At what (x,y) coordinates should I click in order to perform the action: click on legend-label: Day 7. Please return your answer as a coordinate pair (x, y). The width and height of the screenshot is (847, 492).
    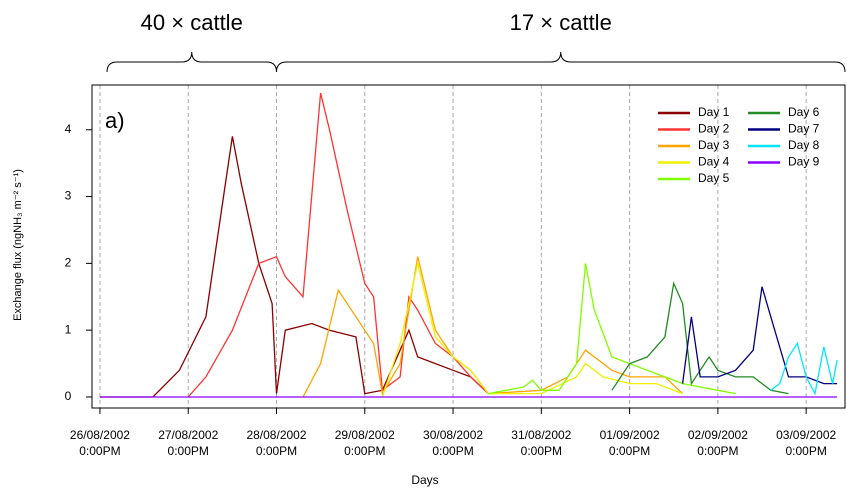
    Looking at the image, I should click on (804, 129).